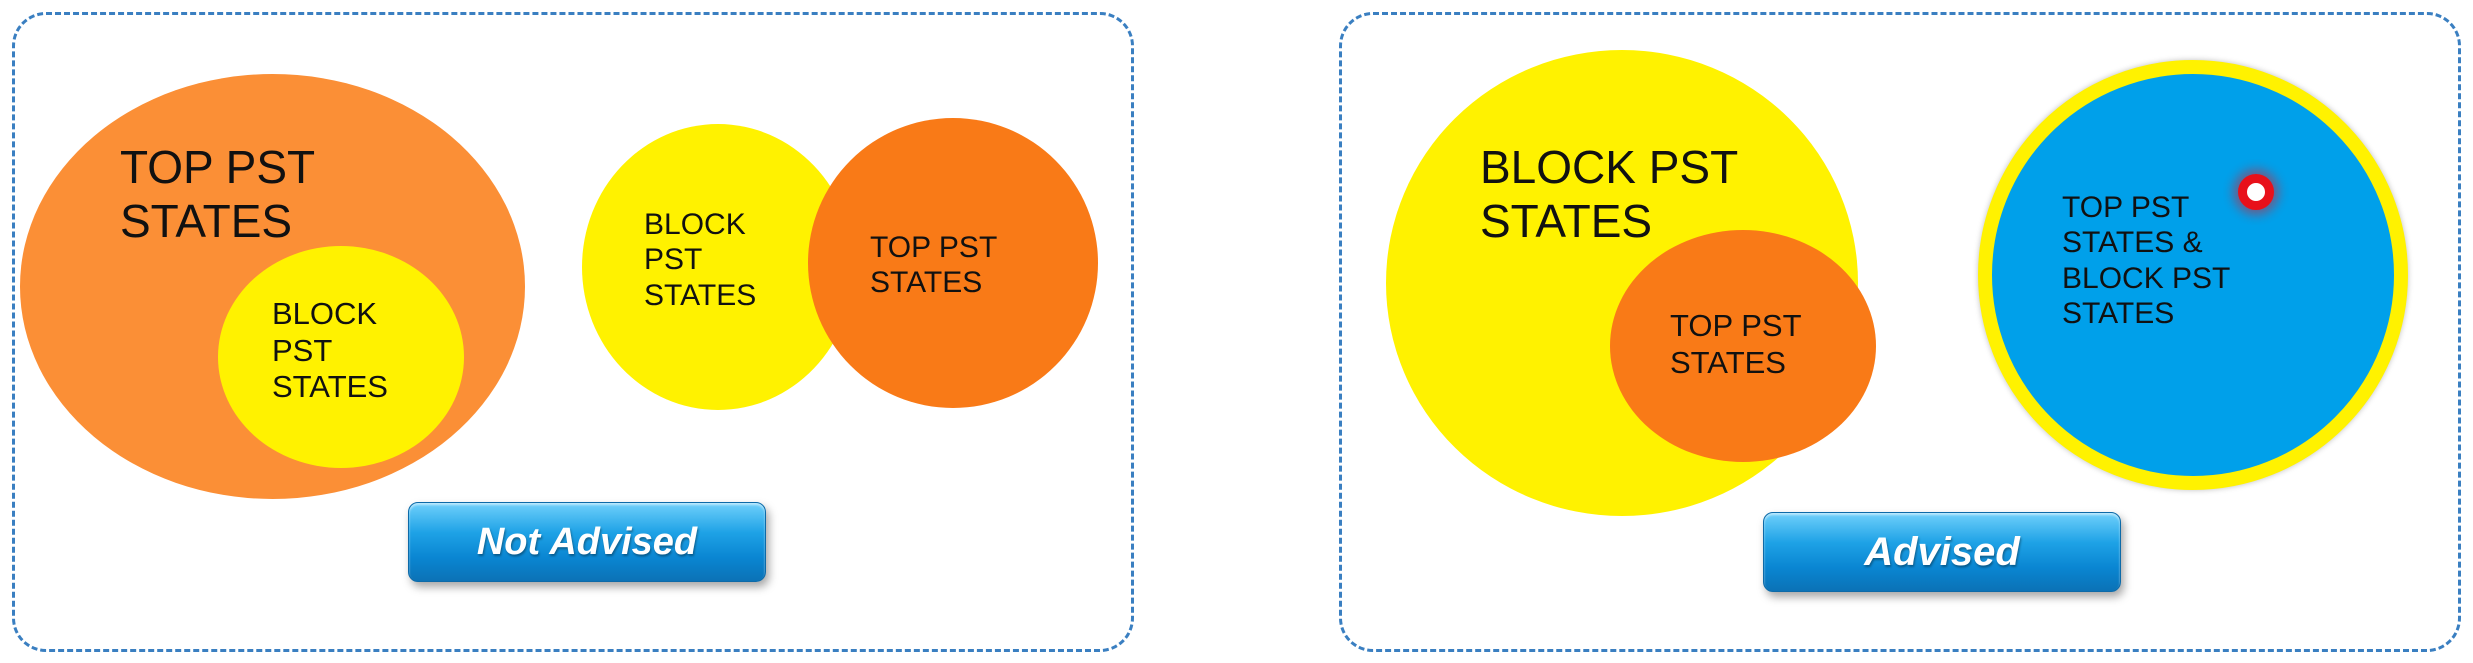  I want to click on block-pst-states-overlap-label: BLOCK PST STATES, so click(700, 260).